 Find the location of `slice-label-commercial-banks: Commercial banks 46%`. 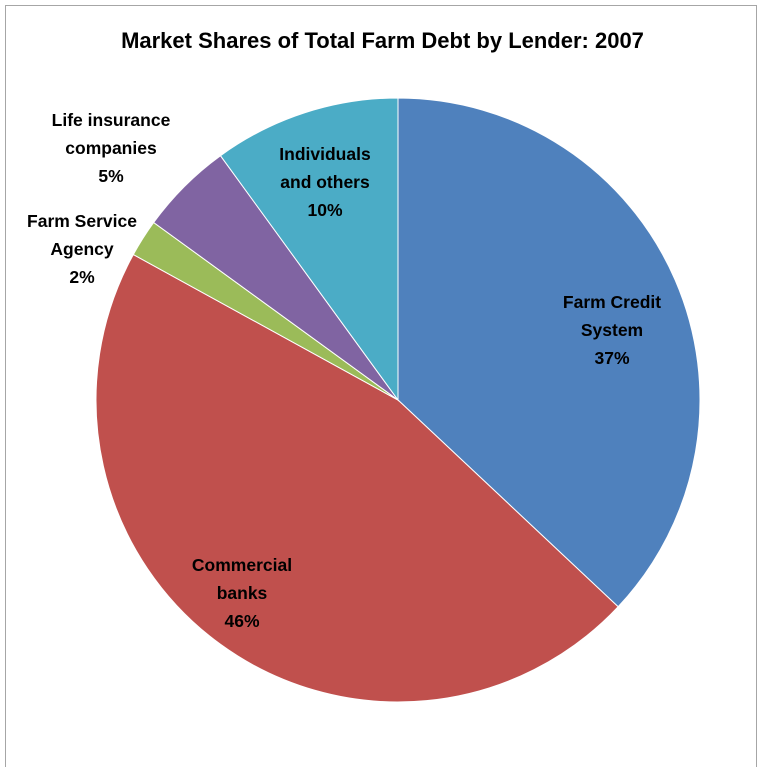

slice-label-commercial-banks: Commercial banks 46% is located at coordinates (242, 593).